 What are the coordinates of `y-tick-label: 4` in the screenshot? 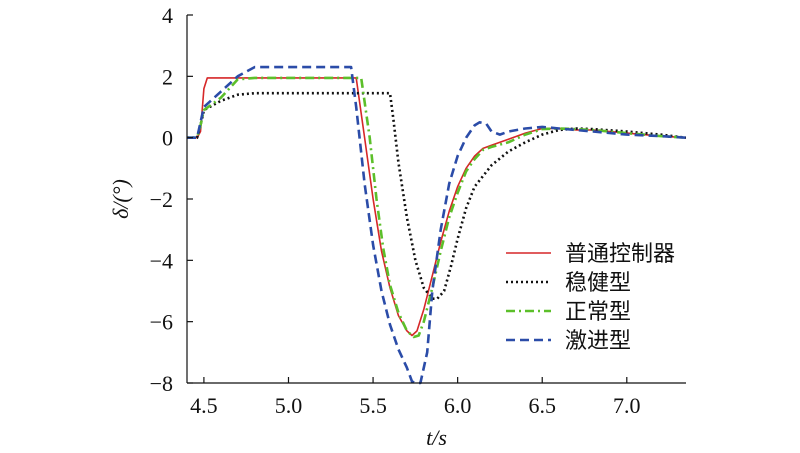 It's located at (167, 15).